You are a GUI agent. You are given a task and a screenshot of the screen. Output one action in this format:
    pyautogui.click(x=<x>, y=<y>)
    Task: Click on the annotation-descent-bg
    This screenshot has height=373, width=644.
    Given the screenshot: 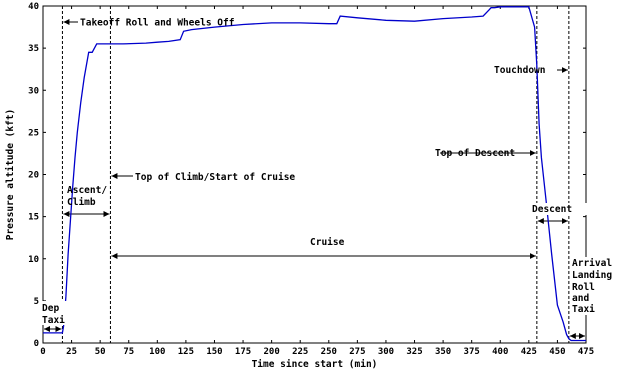 What is the action you would take?
    pyautogui.click(x=559, y=209)
    